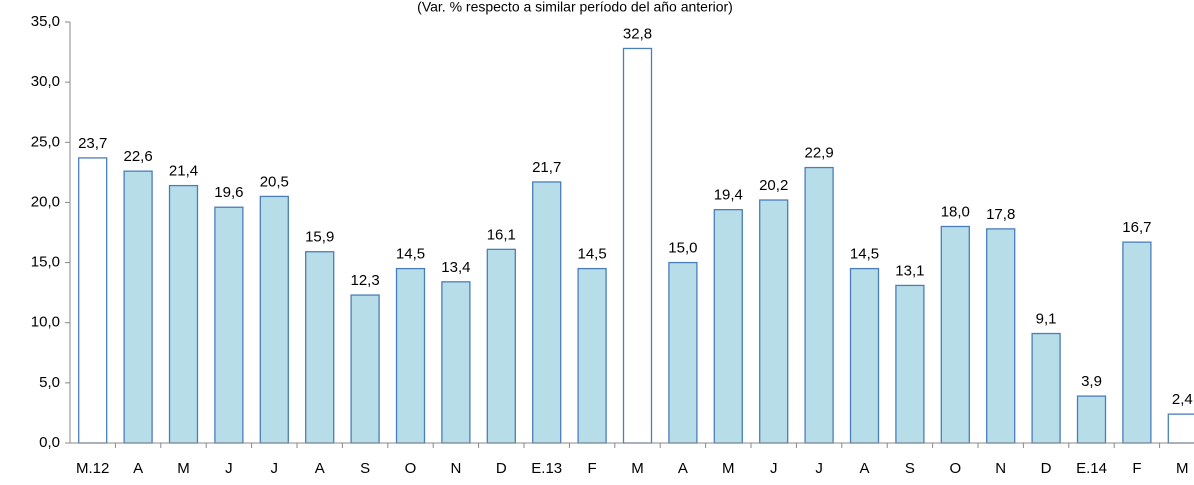 Image resolution: width=1194 pixels, height=485 pixels. What do you see at coordinates (728, 195) in the screenshot?
I see `data-label: 19,4` at bounding box center [728, 195].